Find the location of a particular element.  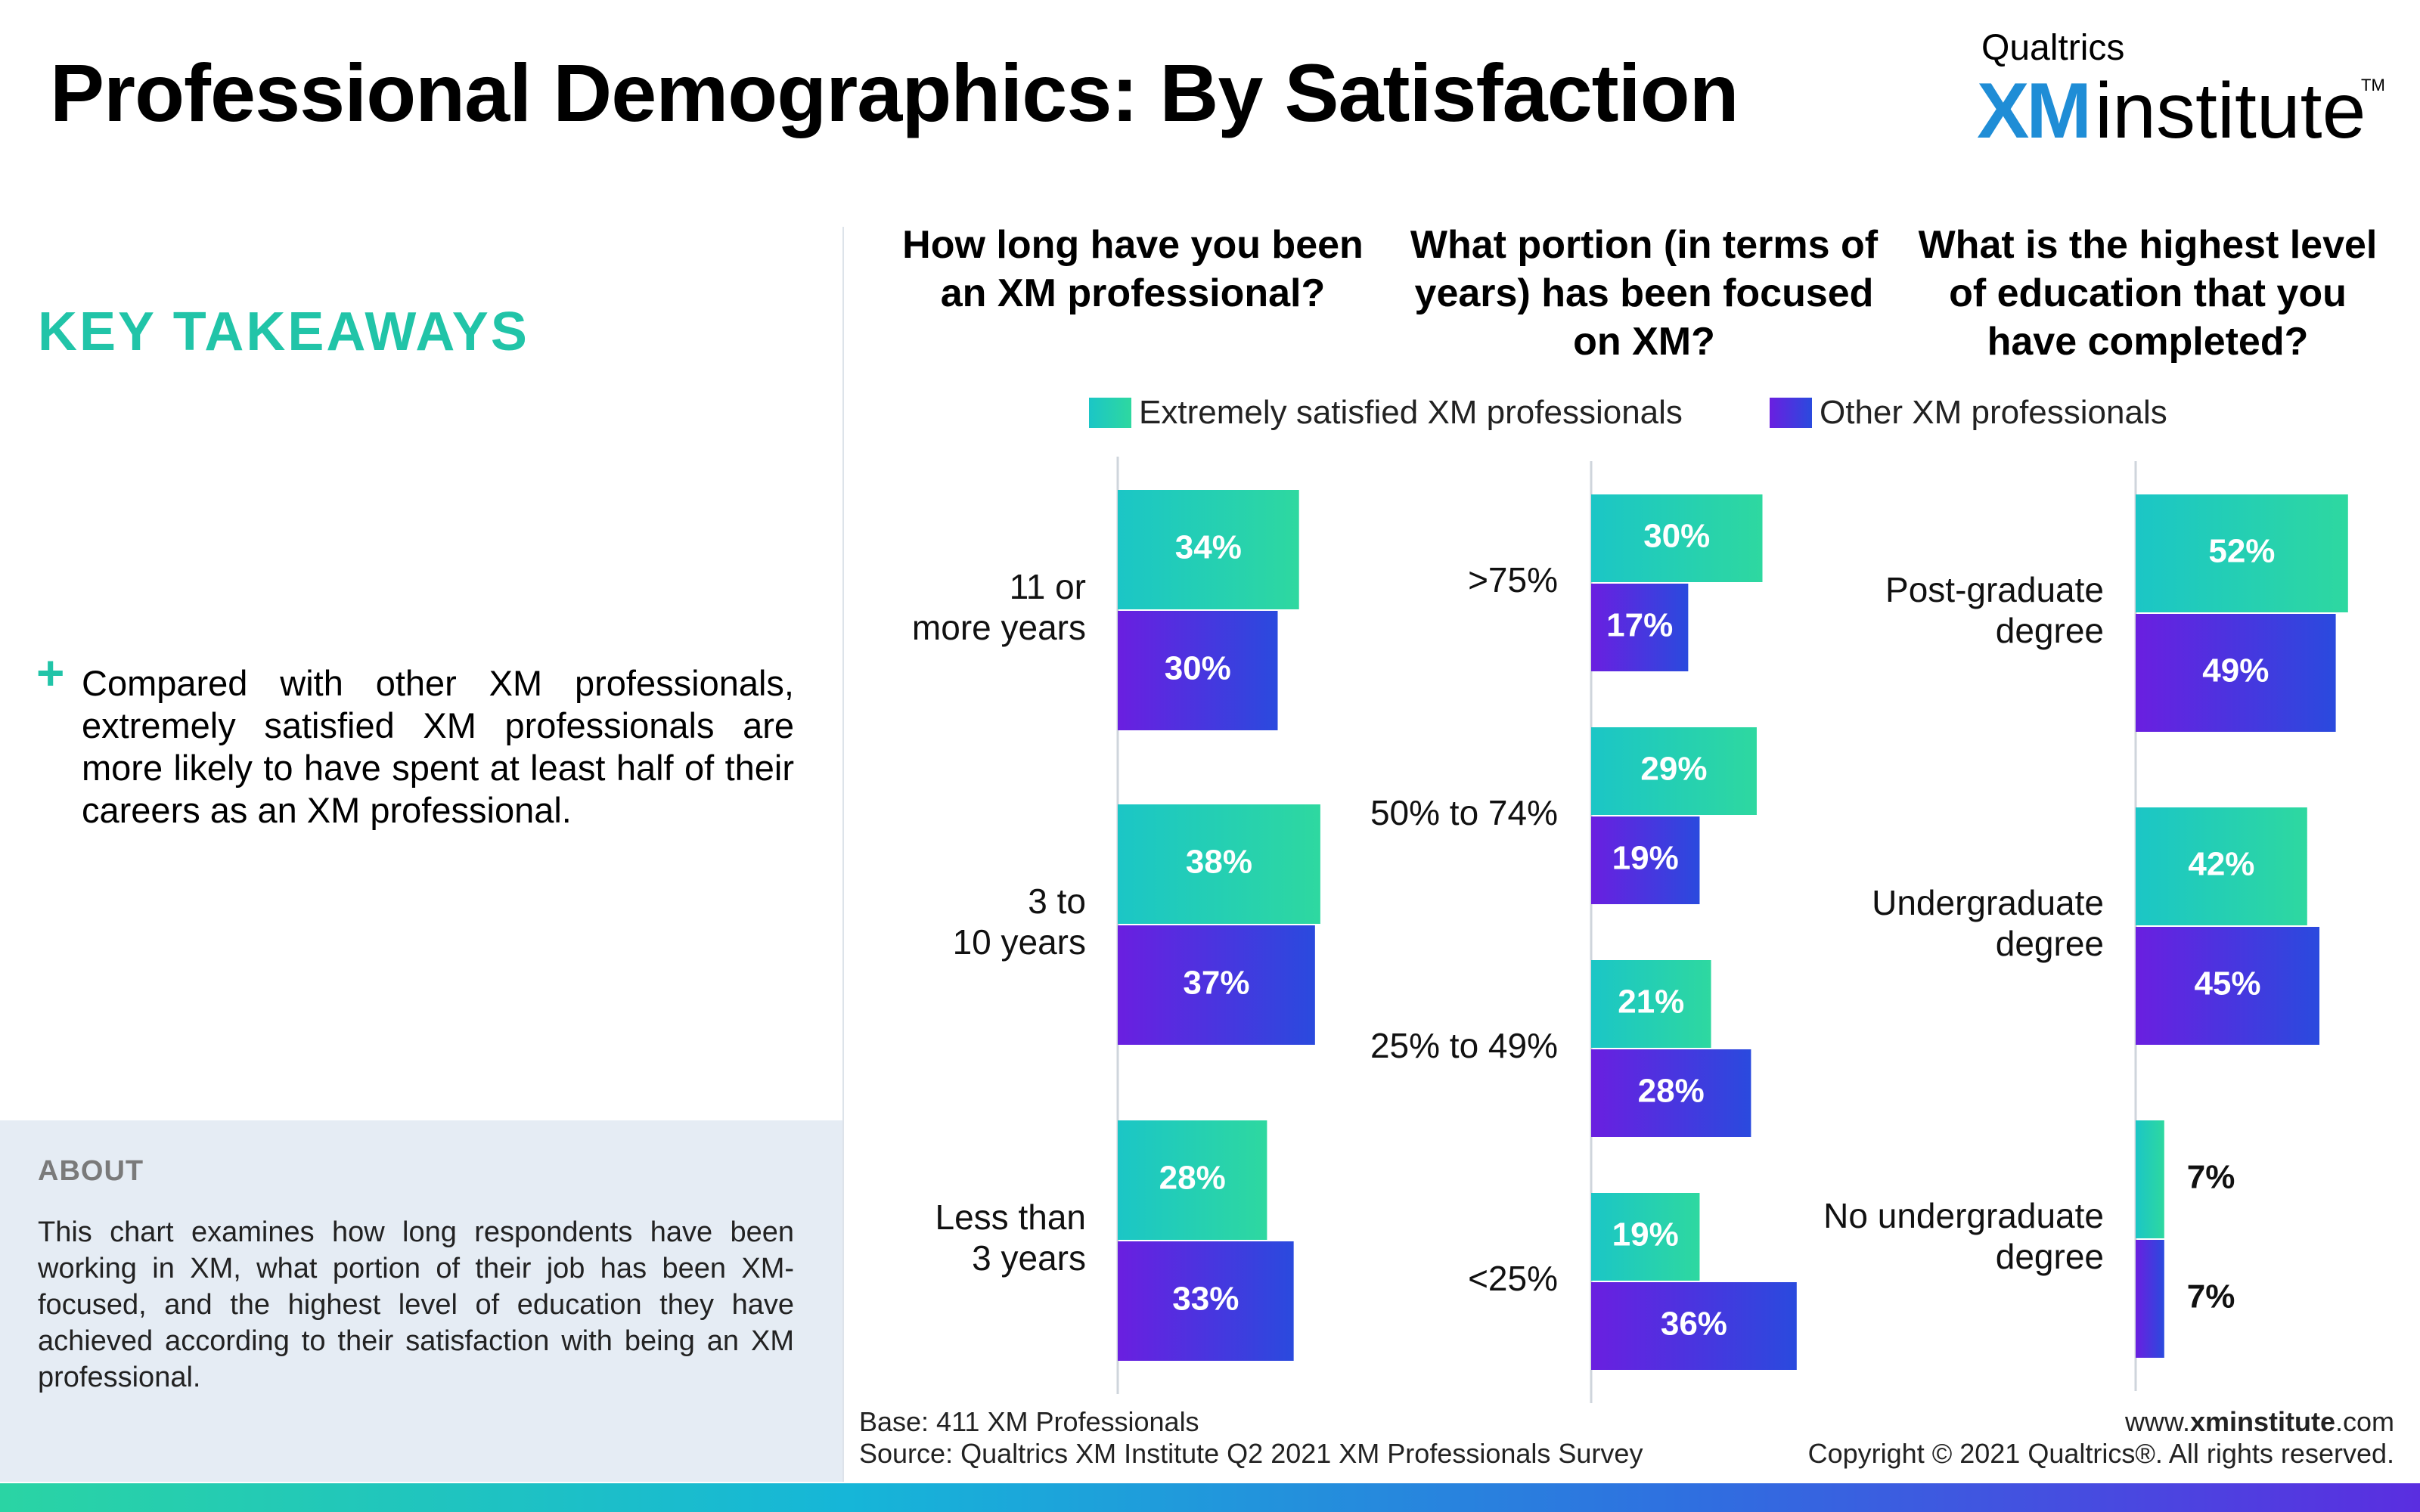

vertical-divider is located at coordinates (843, 855).